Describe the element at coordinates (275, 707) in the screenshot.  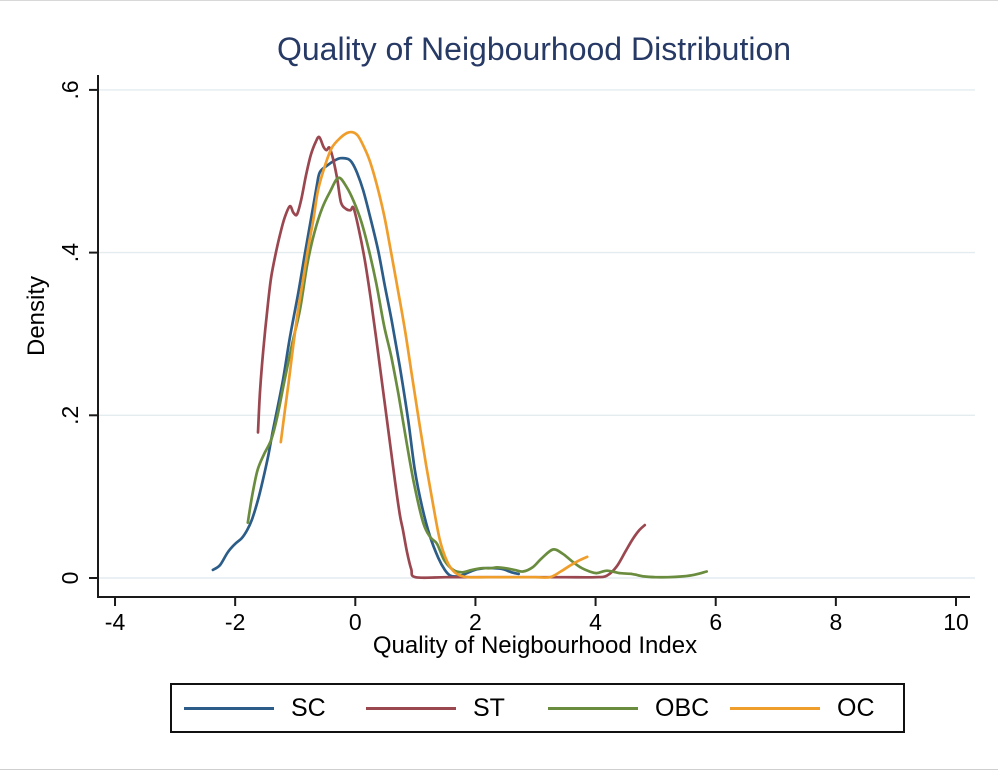
I see `legend-item-sc: SC` at that location.